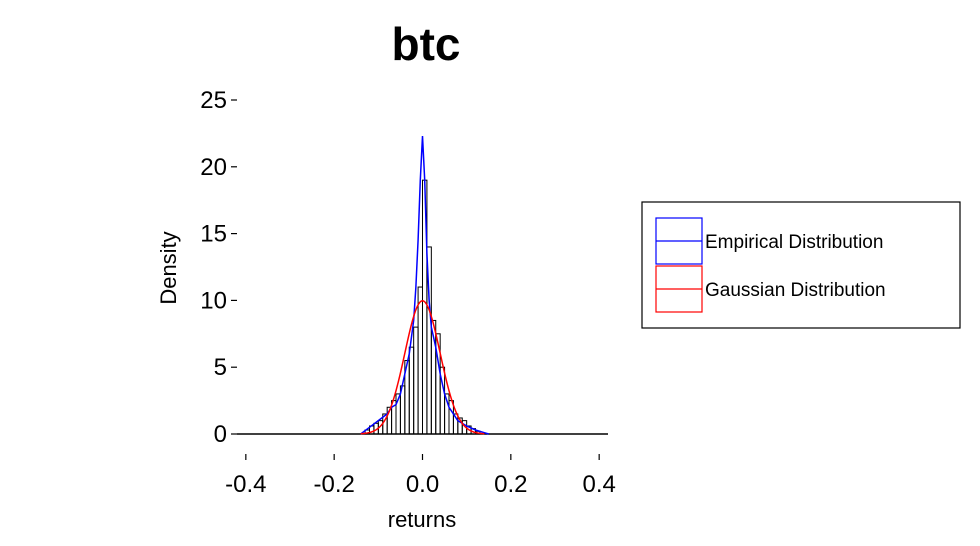 The width and height of the screenshot is (980, 546). I want to click on x-tick-label: 0.0, so click(422, 484).